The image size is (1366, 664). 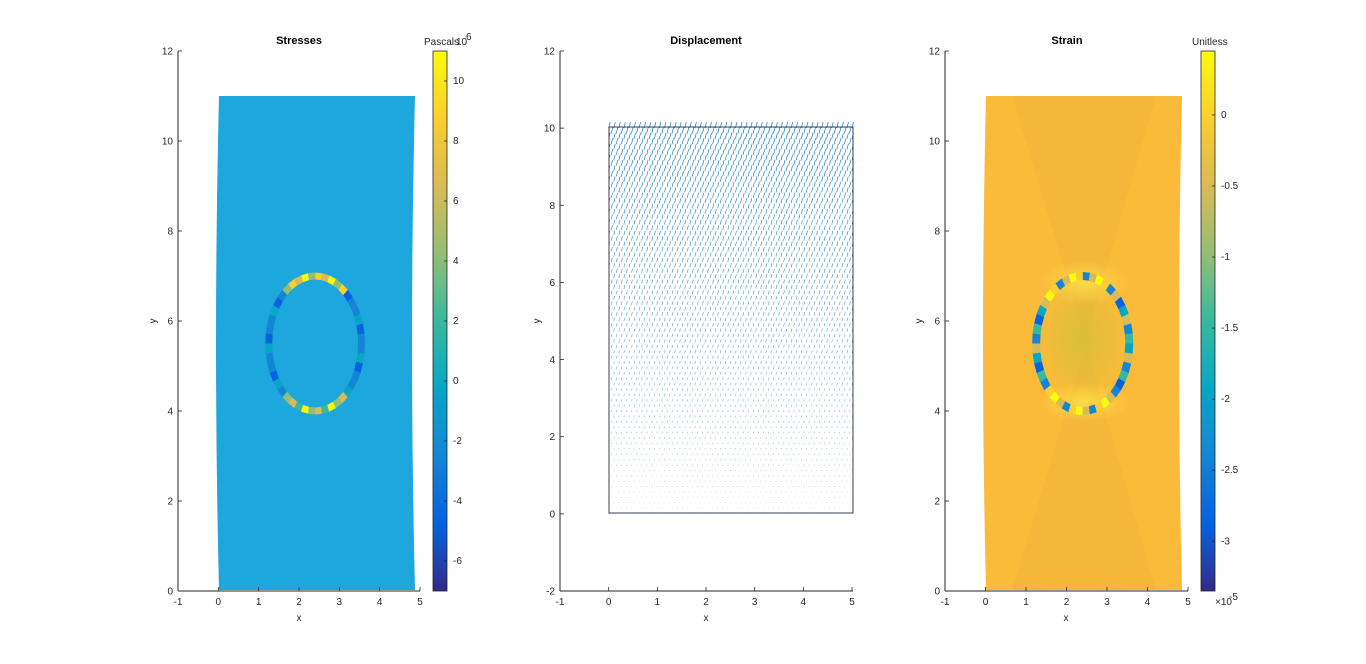 What do you see at coordinates (168, 142) in the screenshot?
I see `stresses-ytick-label: 10` at bounding box center [168, 142].